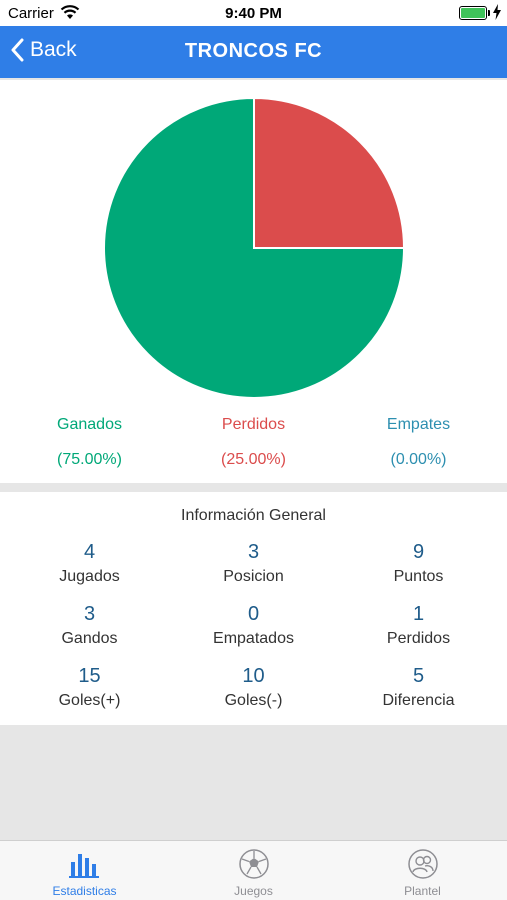 This screenshot has width=507, height=900. Describe the element at coordinates (418, 424) in the screenshot. I see `legend-label: Empates` at that location.